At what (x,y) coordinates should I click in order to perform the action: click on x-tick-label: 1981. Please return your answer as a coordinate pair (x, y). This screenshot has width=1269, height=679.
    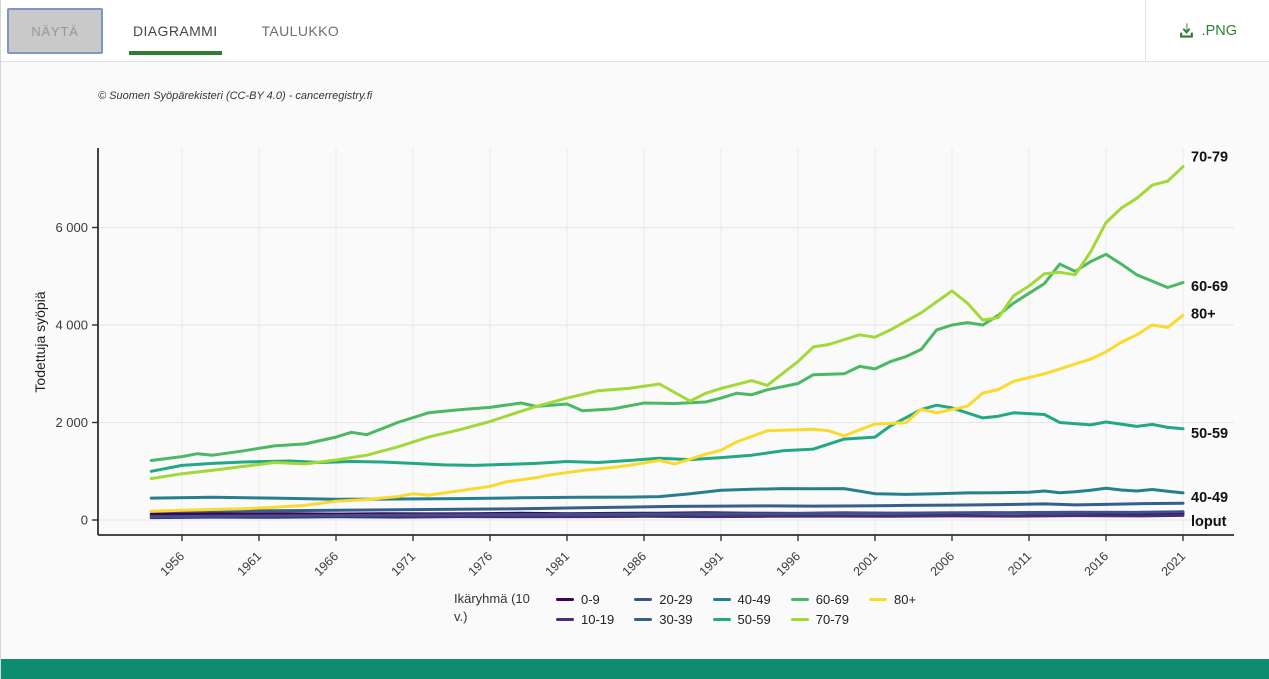
    Looking at the image, I should click on (558, 564).